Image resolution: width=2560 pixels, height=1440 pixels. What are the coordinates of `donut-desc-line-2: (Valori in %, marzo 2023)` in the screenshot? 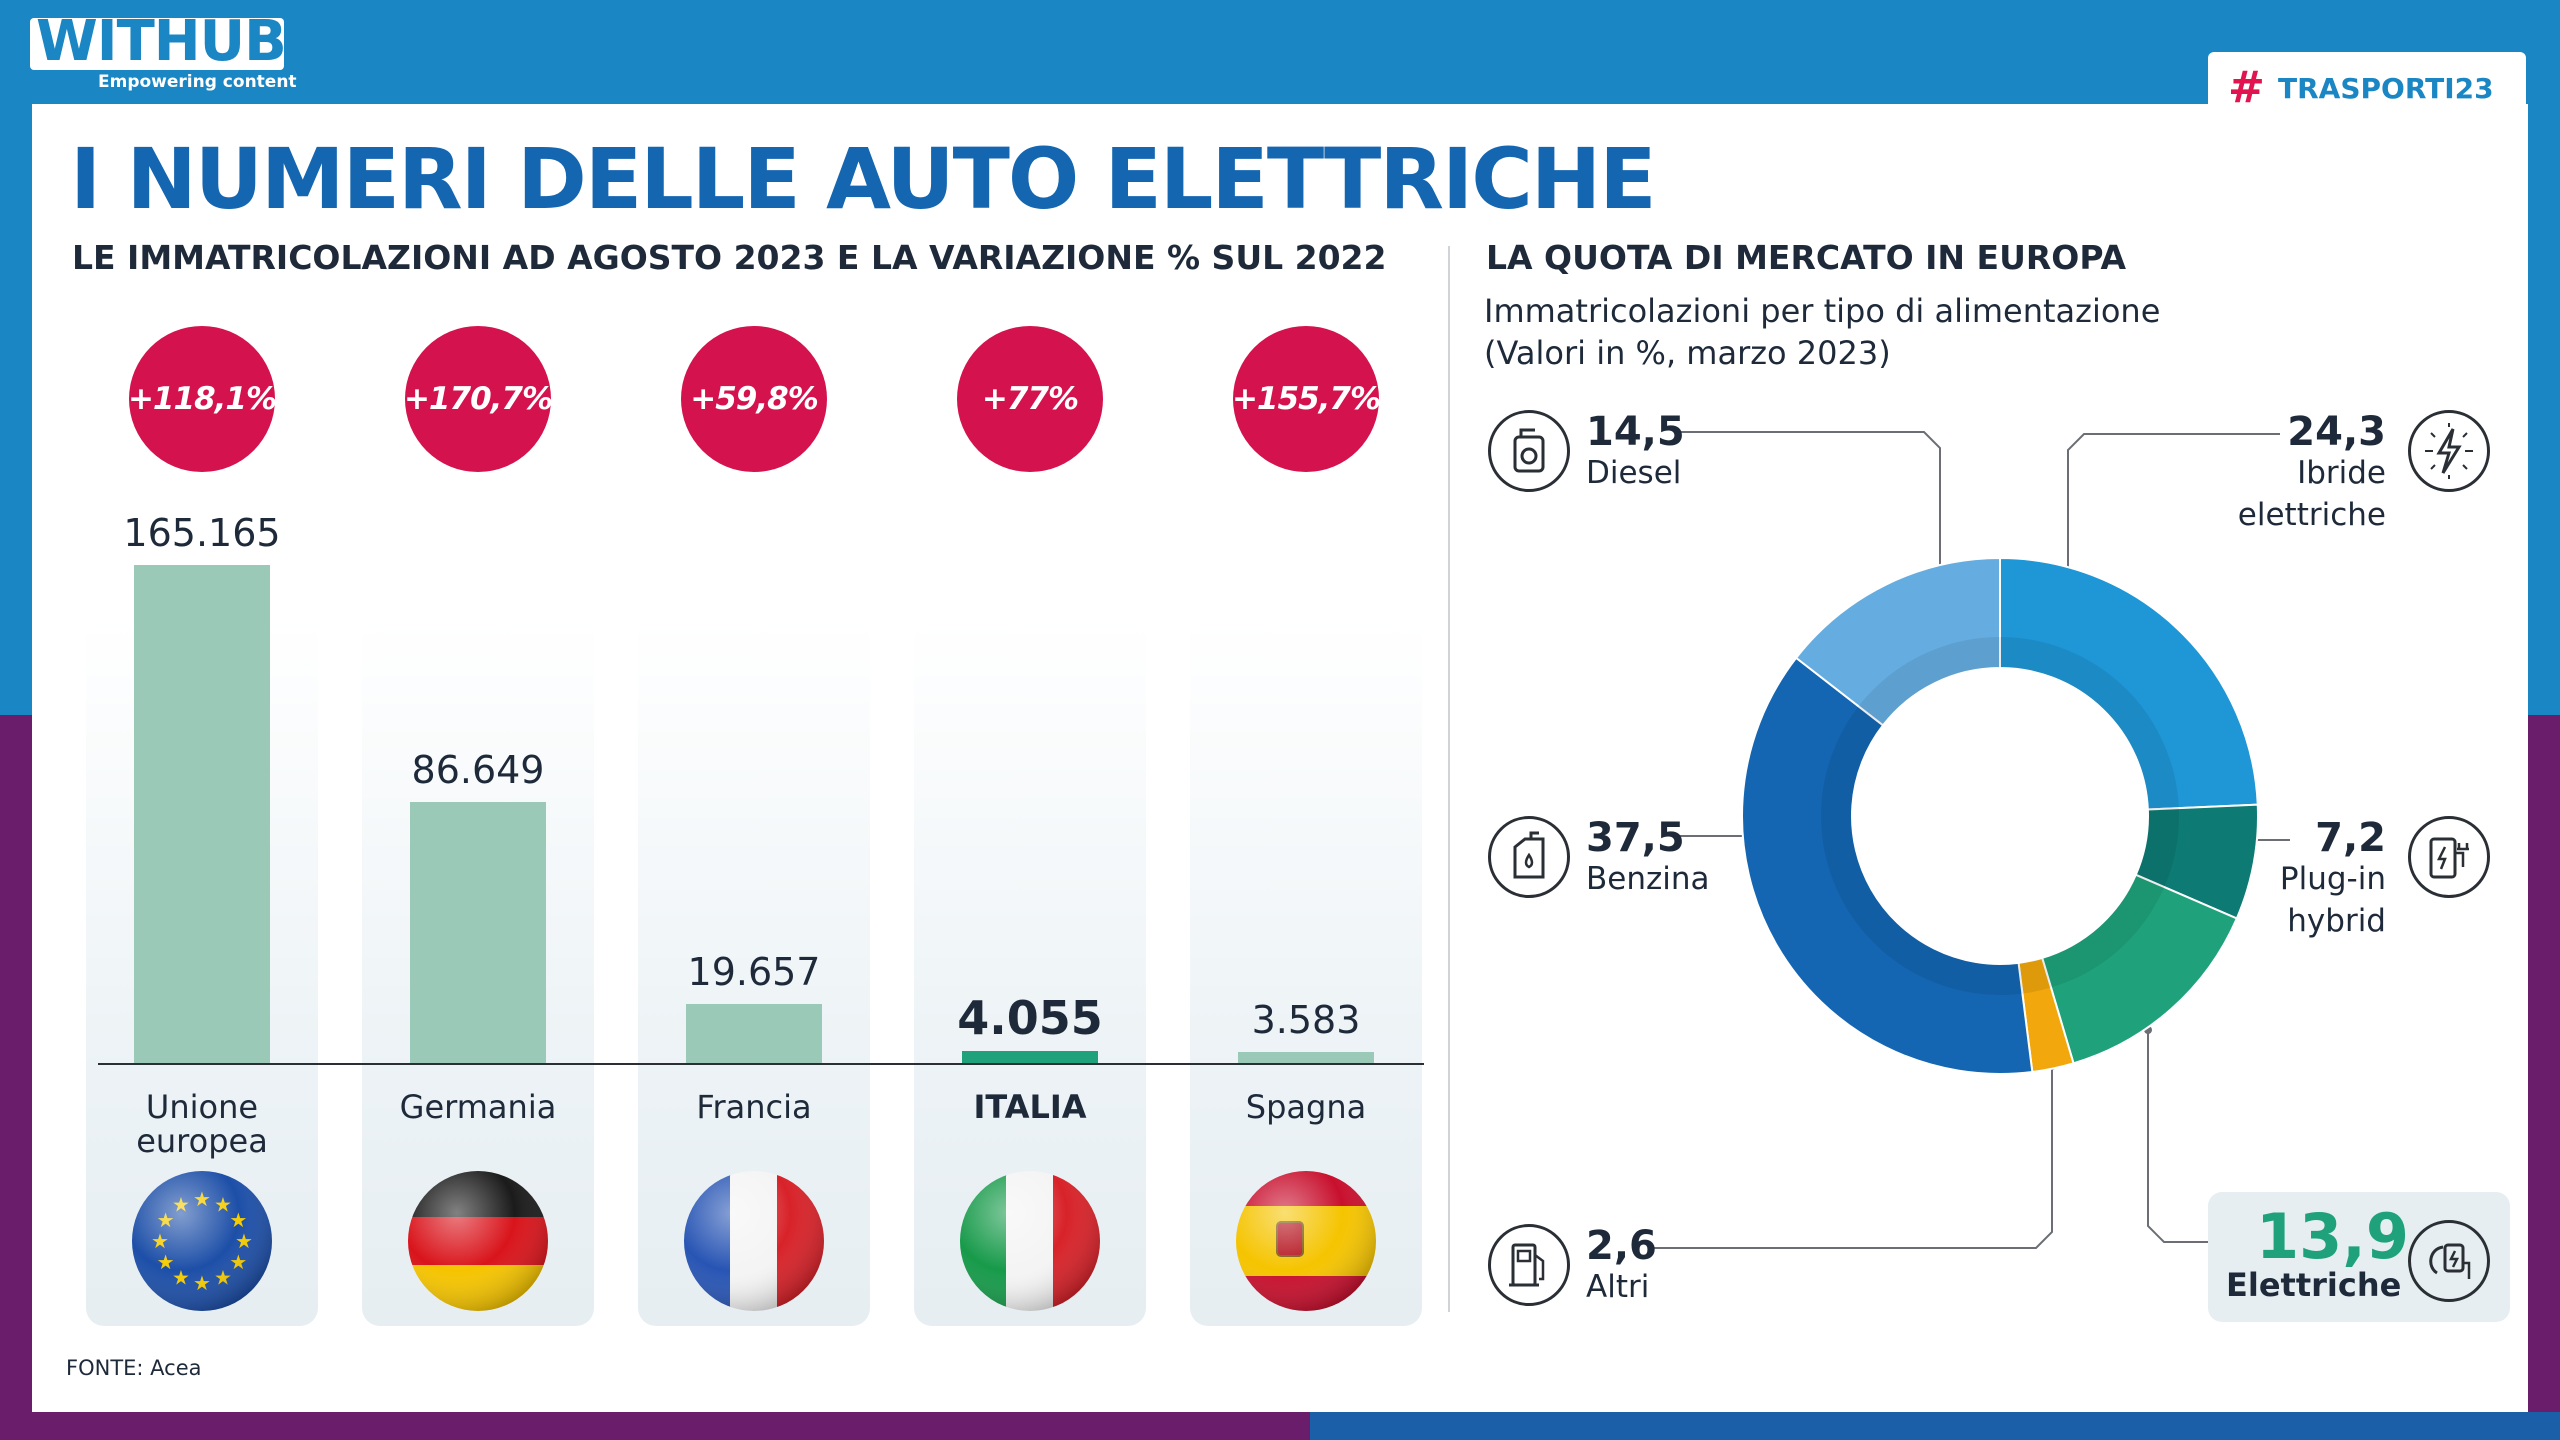 It's located at (1687, 353).